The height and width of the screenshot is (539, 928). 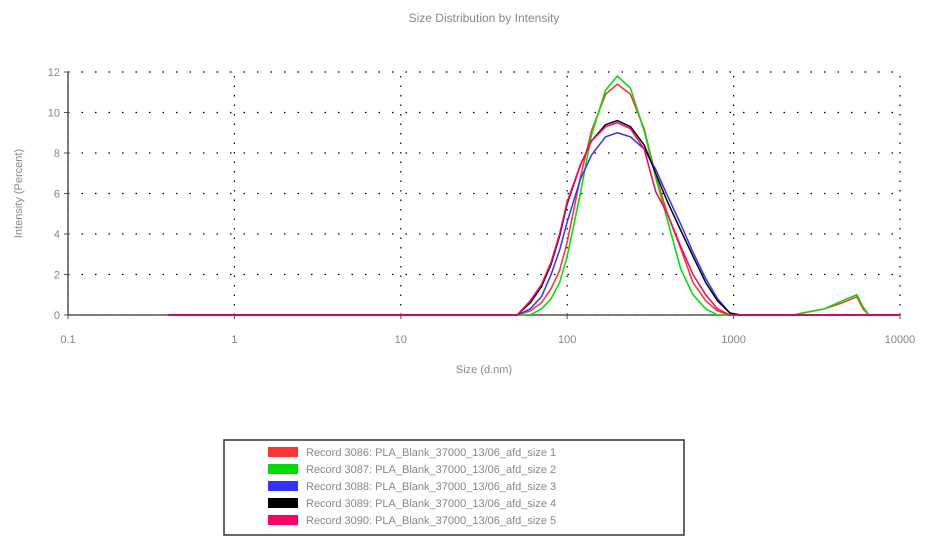 I want to click on x-tick-label: 100, so click(x=567, y=340).